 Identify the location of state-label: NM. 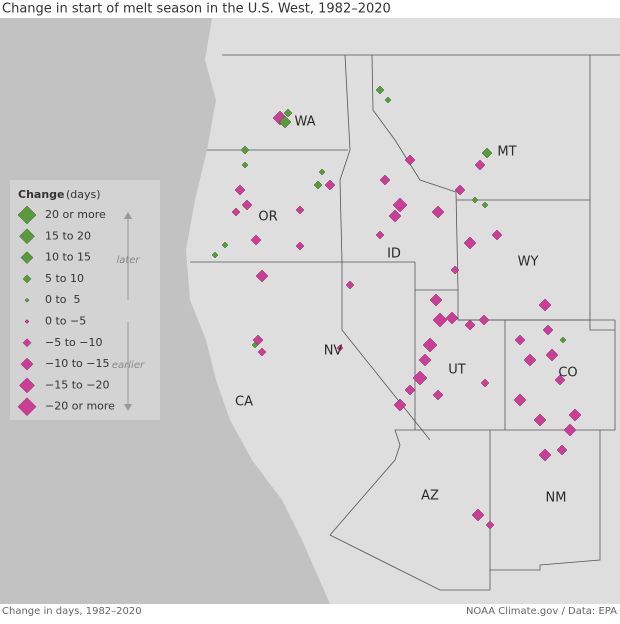
(556, 498).